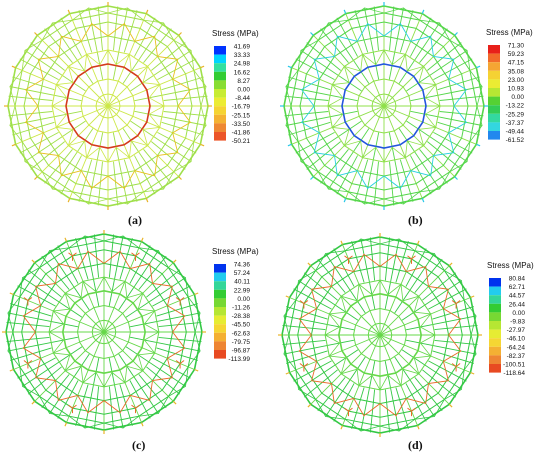 This screenshot has height=458, width=550. Describe the element at coordinates (516, 71) in the screenshot. I see `legend-tick-label: 35.08` at that location.